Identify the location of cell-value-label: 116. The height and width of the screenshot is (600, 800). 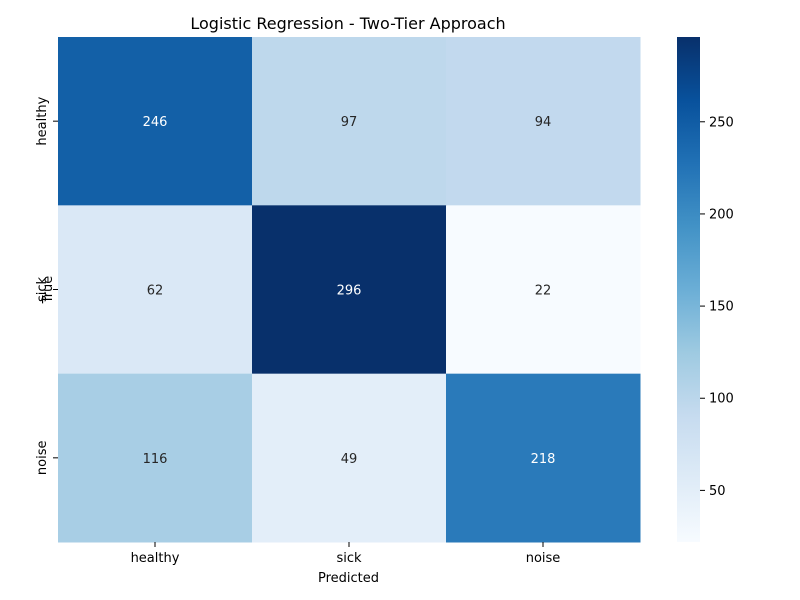
(155, 459).